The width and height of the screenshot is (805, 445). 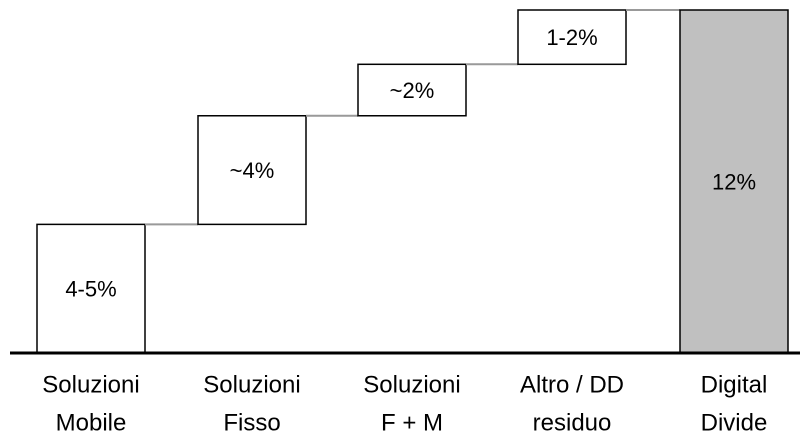 I want to click on total-bar, so click(x=734, y=181).